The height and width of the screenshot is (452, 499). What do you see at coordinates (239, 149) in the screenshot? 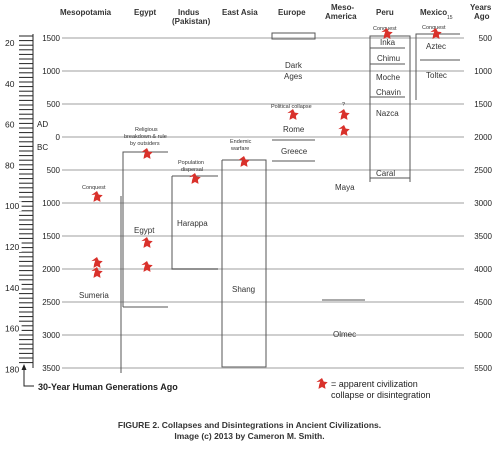
I see `annotation-endemic-2: warfare` at bounding box center [239, 149].